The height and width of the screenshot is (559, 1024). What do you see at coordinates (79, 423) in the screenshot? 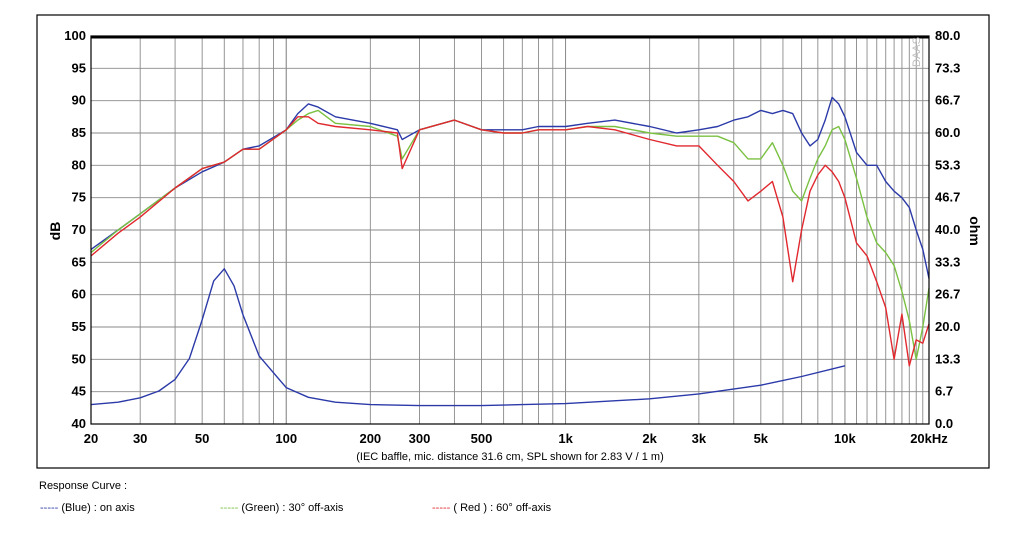
I see `y-tick-label: 40` at bounding box center [79, 423].